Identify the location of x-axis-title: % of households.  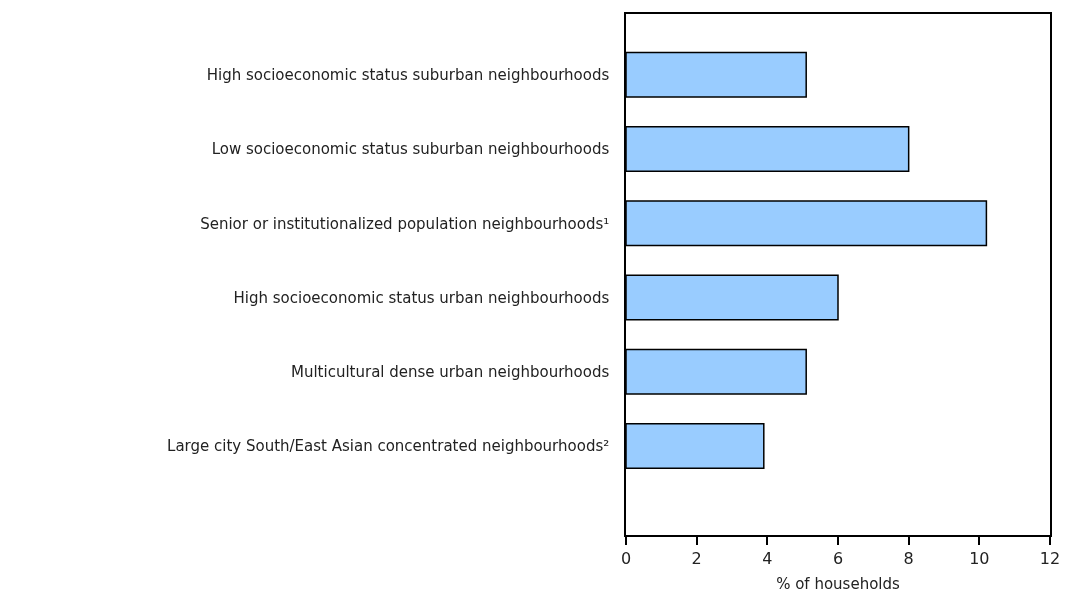
(838, 584).